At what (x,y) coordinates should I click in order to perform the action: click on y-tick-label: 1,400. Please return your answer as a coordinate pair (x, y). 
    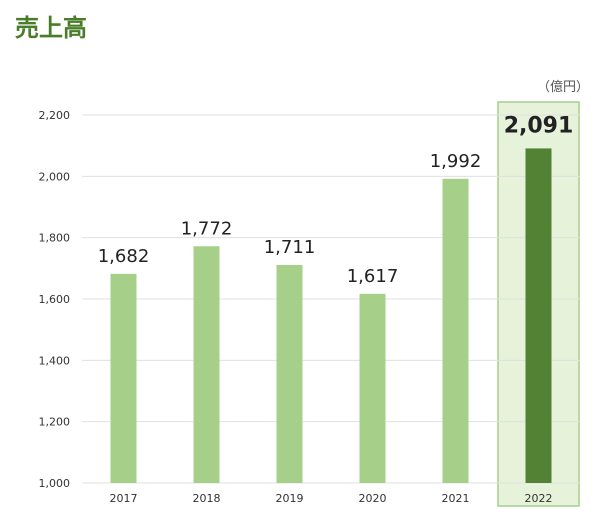
    Looking at the image, I should click on (55, 360).